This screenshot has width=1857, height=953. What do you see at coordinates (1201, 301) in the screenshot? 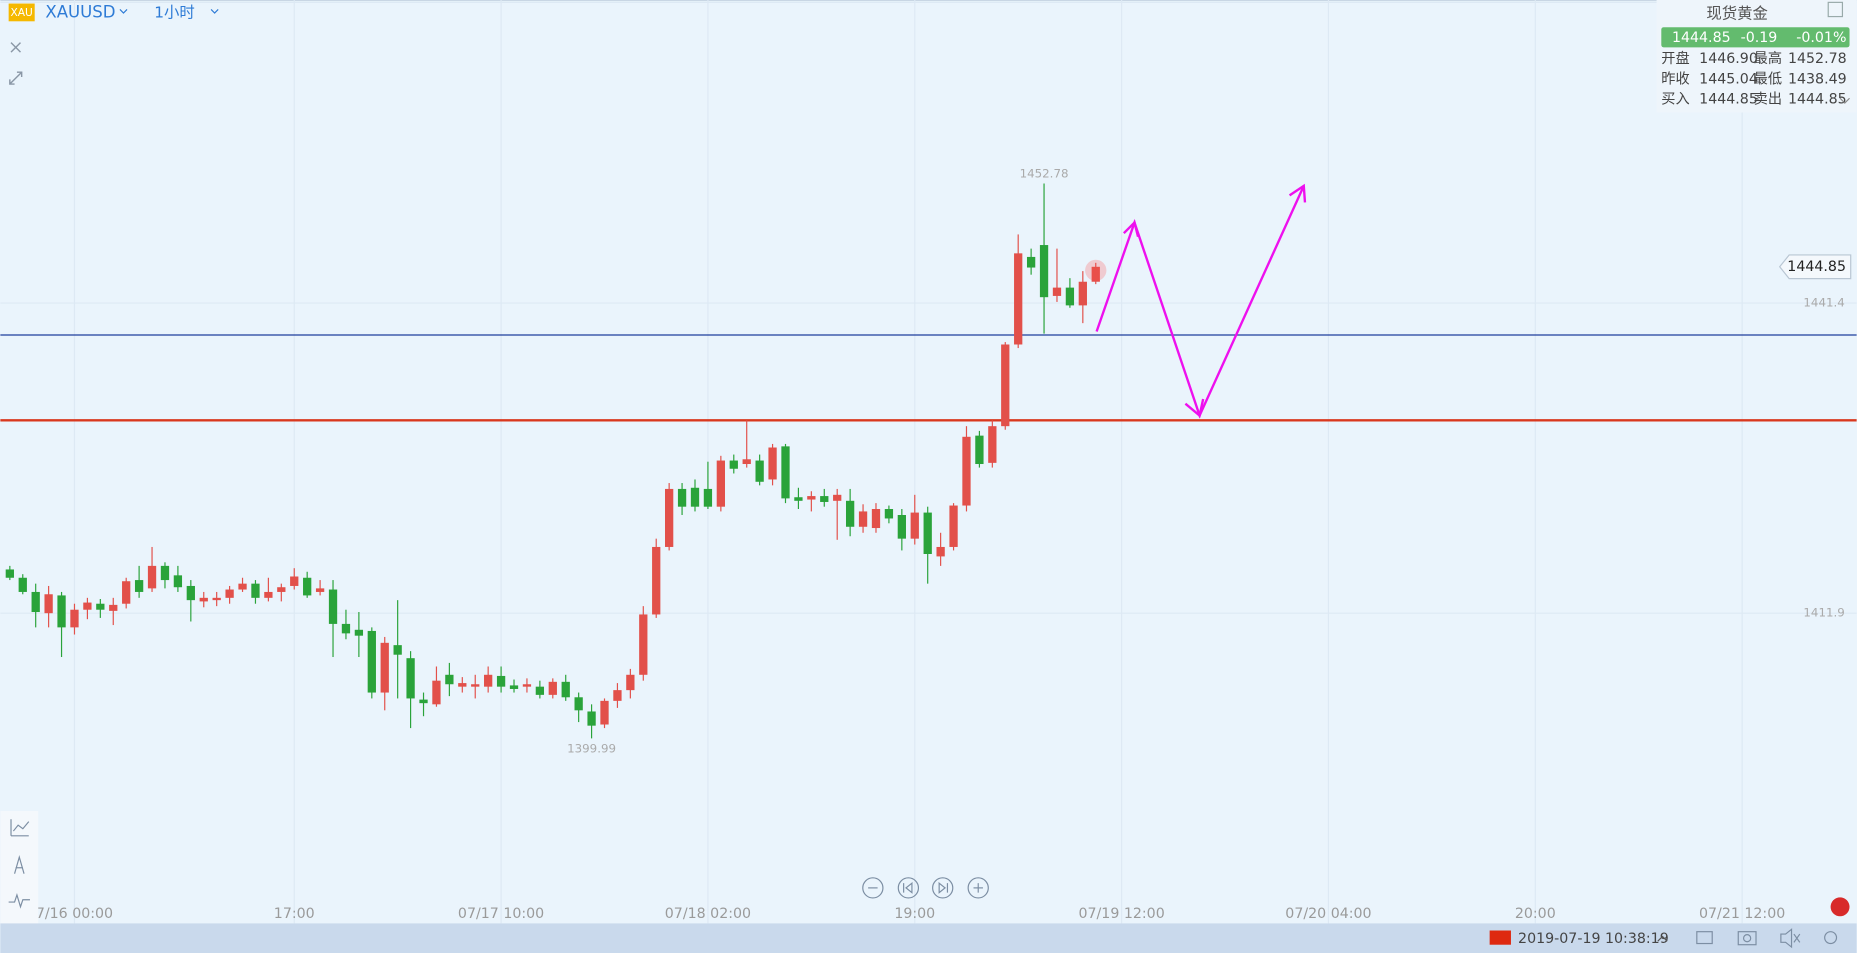
I see `forecast-arrows` at bounding box center [1201, 301].